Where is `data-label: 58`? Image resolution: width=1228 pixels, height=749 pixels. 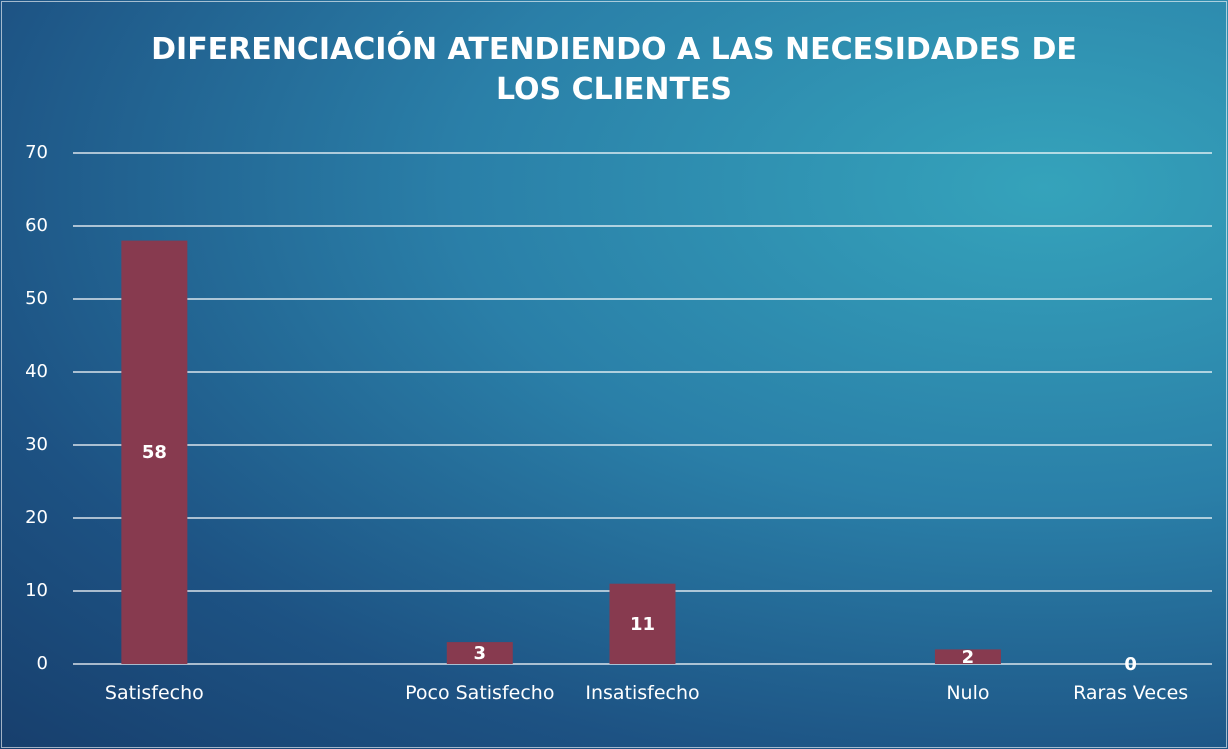 data-label: 58 is located at coordinates (154, 453).